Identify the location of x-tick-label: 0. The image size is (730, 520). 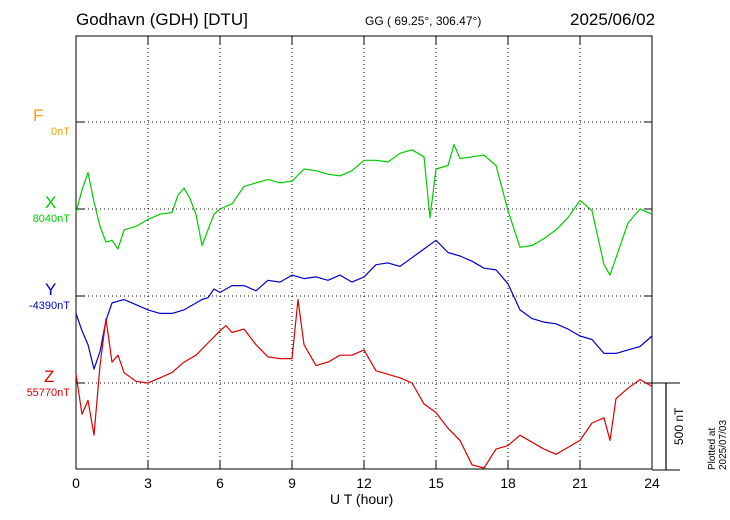
(76, 483).